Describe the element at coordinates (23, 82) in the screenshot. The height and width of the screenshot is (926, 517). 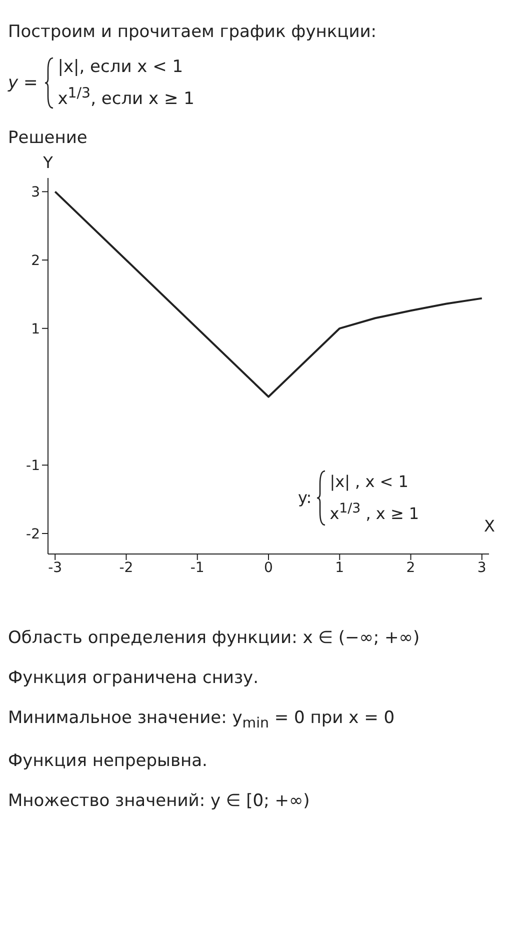
I see `text: y =` at that location.